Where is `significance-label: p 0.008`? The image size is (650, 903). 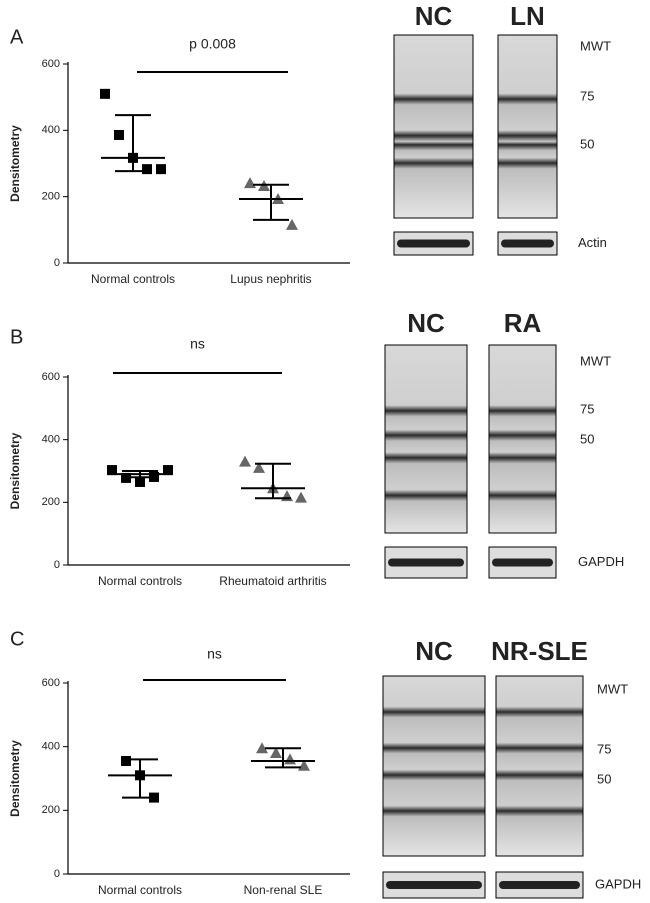
significance-label: p 0.008 is located at coordinates (212, 44).